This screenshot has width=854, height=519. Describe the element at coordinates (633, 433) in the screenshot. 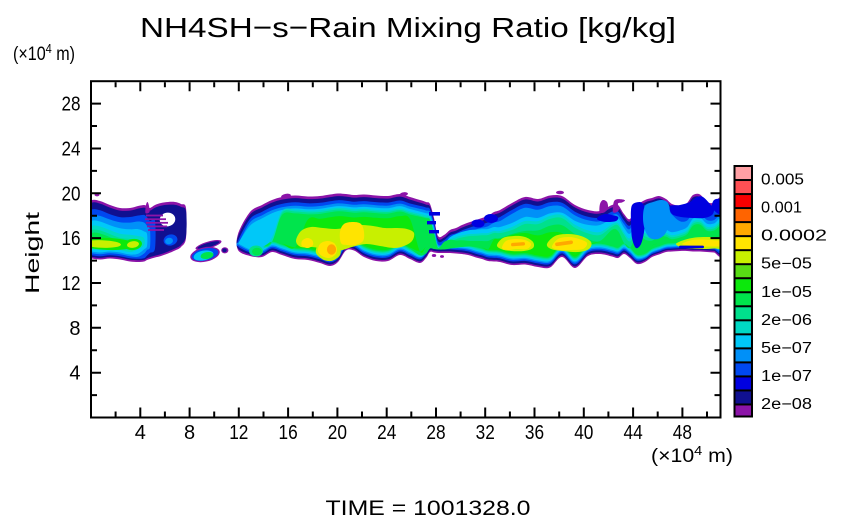

I see `svg-text: 44` at that location.